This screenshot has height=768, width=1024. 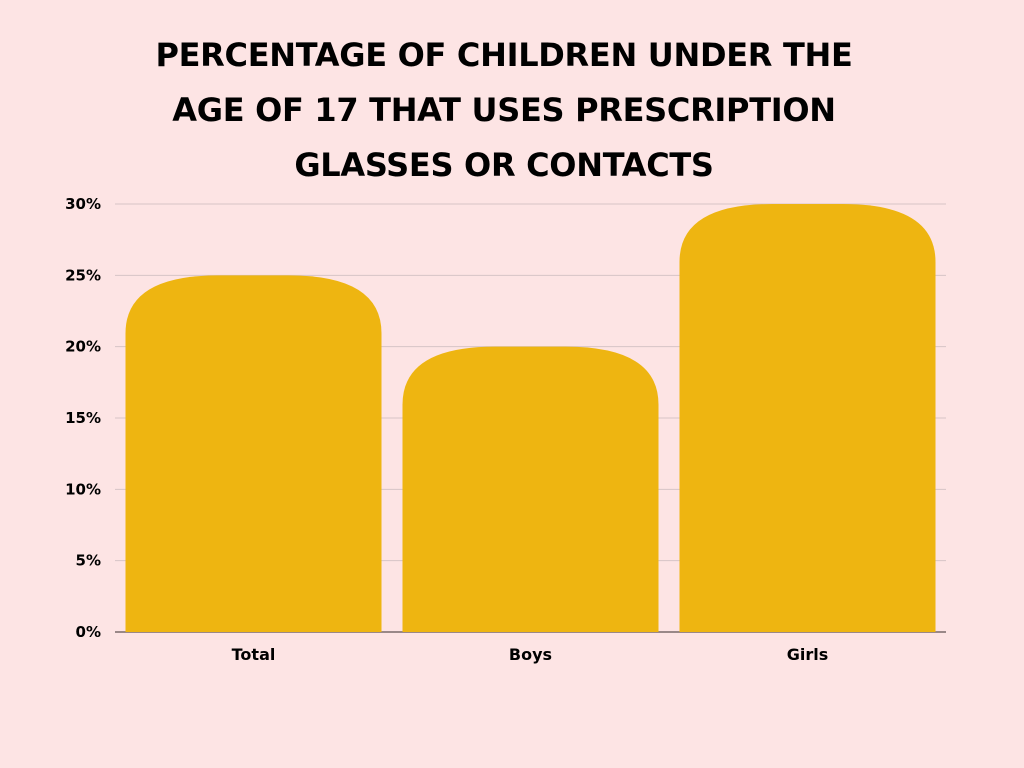 What do you see at coordinates (253, 453) in the screenshot?
I see `bar-total` at bounding box center [253, 453].